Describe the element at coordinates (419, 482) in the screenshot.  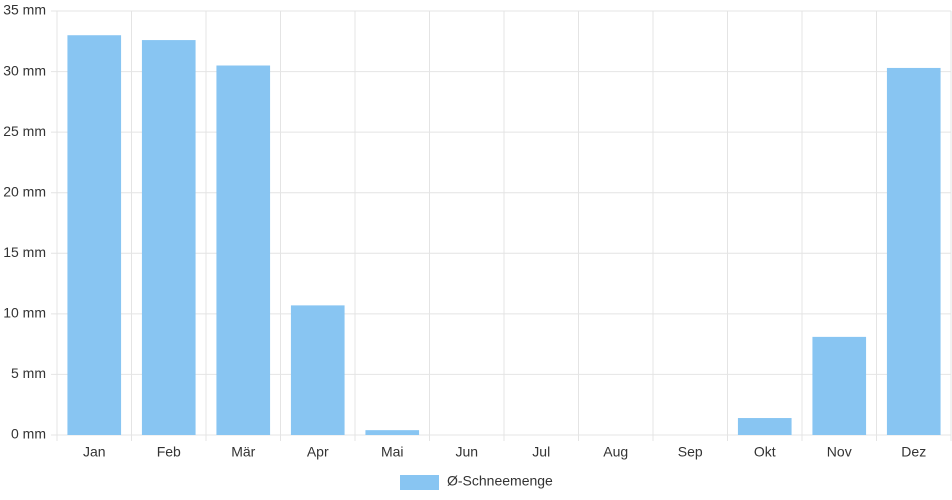
I see `legend-swatch` at that location.